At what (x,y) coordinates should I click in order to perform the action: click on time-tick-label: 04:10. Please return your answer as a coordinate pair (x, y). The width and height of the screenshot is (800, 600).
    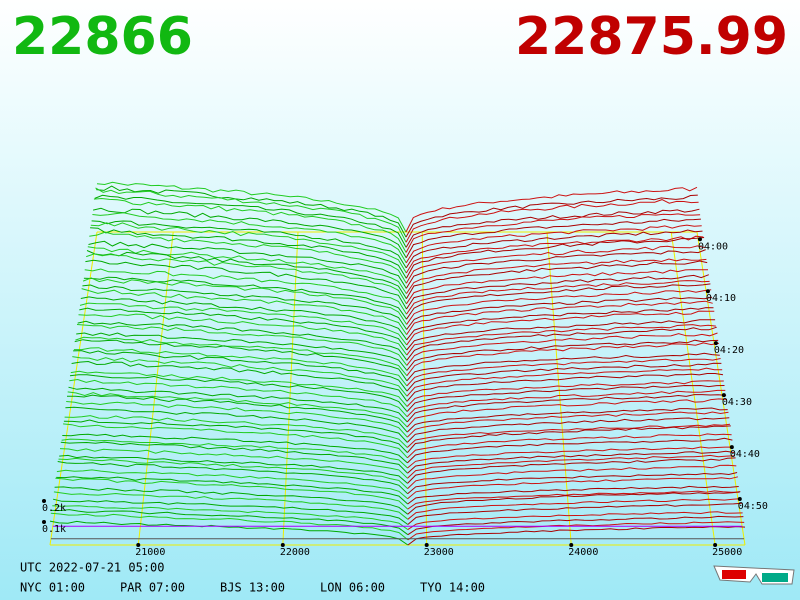
    Looking at the image, I should click on (721, 298).